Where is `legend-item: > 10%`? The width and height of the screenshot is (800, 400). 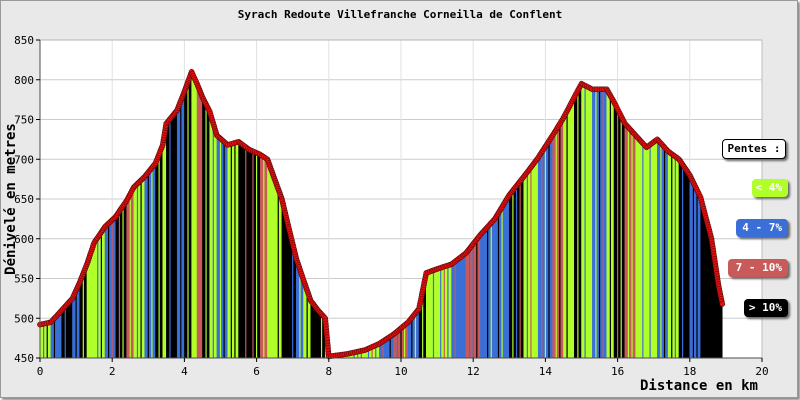
legend-item: > 10% is located at coordinates (766, 308).